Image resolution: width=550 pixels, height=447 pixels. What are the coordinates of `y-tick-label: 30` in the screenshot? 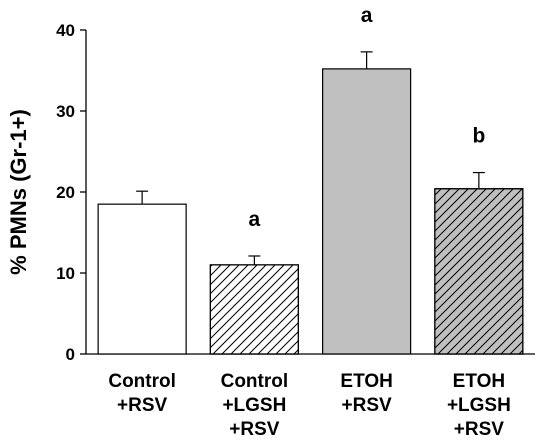 It's located at (65, 111).